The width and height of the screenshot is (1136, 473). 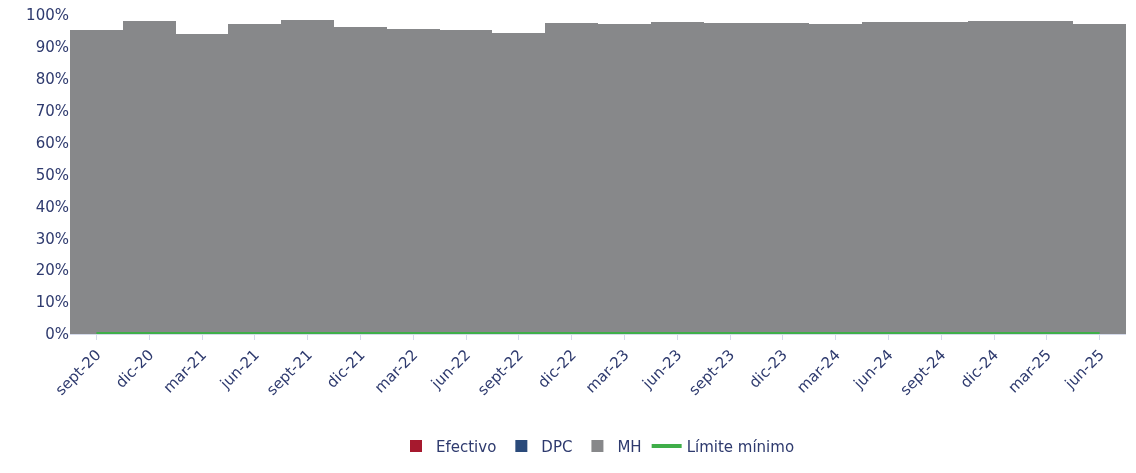 What do you see at coordinates (52, 206) in the screenshot?
I see `y-tick-label: 40%` at bounding box center [52, 206].